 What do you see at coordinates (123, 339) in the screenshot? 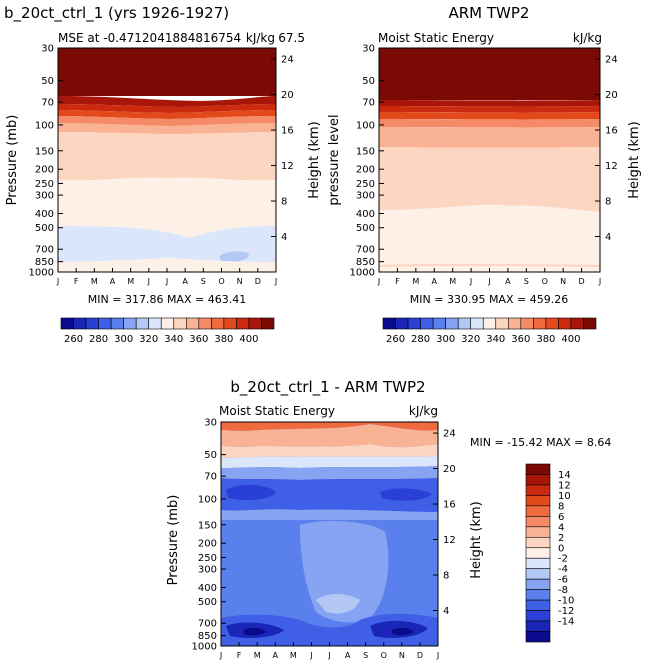
I see `colorbar-label: 300` at bounding box center [123, 339].